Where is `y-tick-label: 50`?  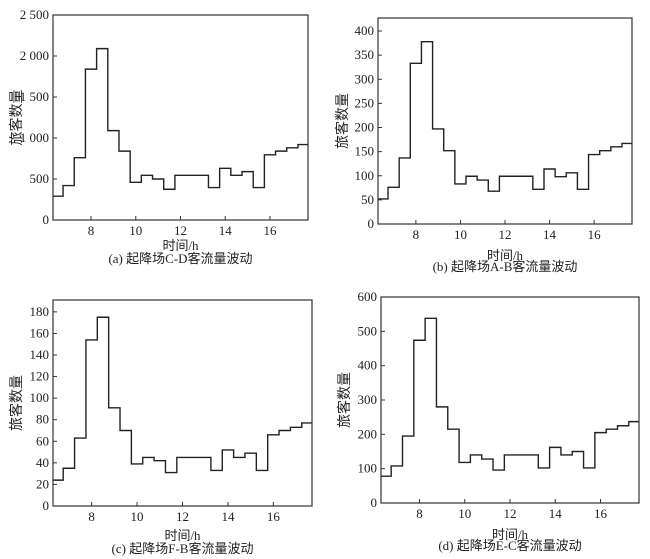
y-tick-label: 50 is located at coordinates (367, 199).